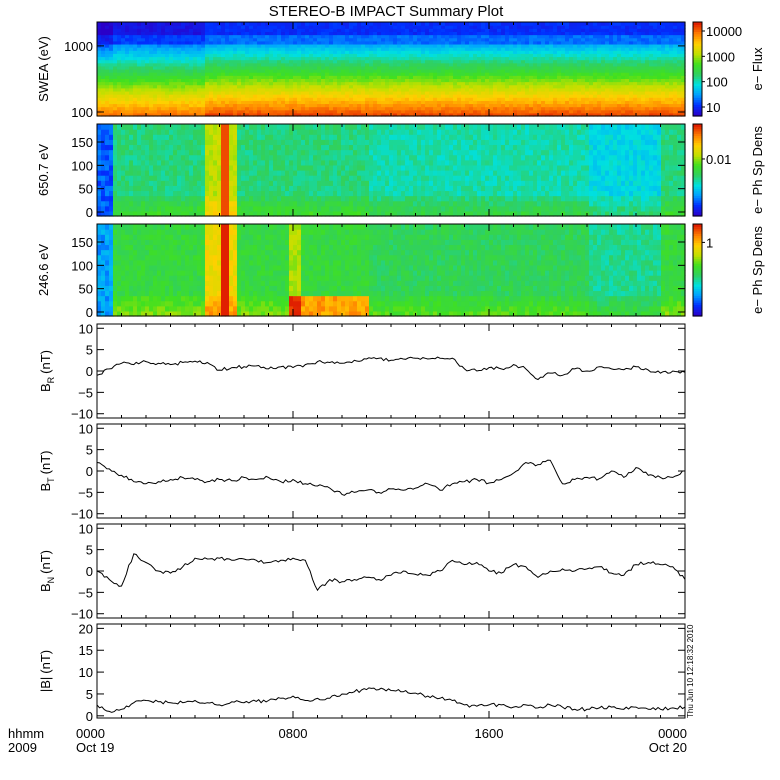 The height and width of the screenshot is (780, 780). What do you see at coordinates (717, 82) in the screenshot?
I see `panel-1-colorbar-tick-label: 100` at bounding box center [717, 82].